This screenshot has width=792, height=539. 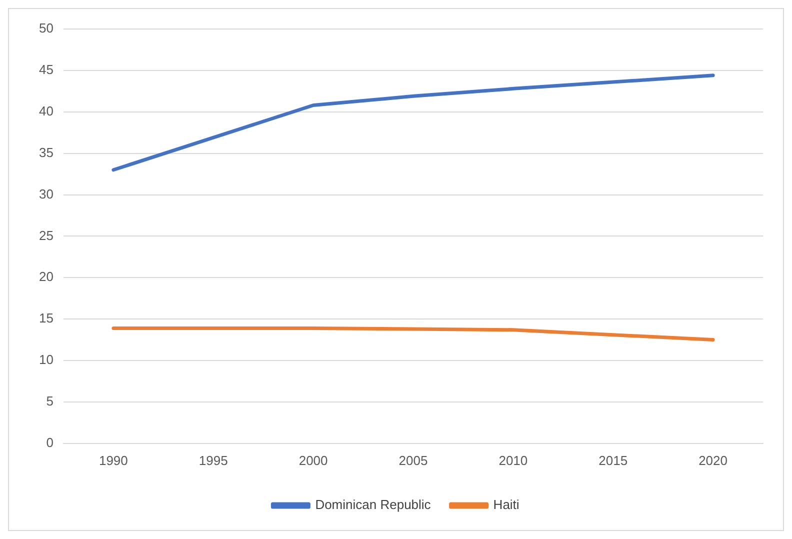 What do you see at coordinates (46, 276) in the screenshot?
I see `y-tick-label: 20` at bounding box center [46, 276].